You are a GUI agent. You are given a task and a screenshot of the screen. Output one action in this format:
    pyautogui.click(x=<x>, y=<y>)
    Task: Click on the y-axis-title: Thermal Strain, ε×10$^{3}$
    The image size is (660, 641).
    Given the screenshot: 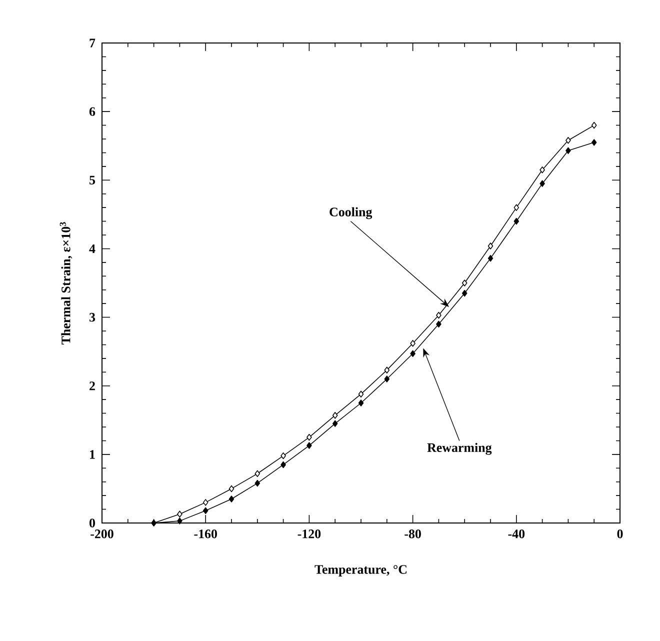 What is the action you would take?
    pyautogui.click(x=66, y=283)
    